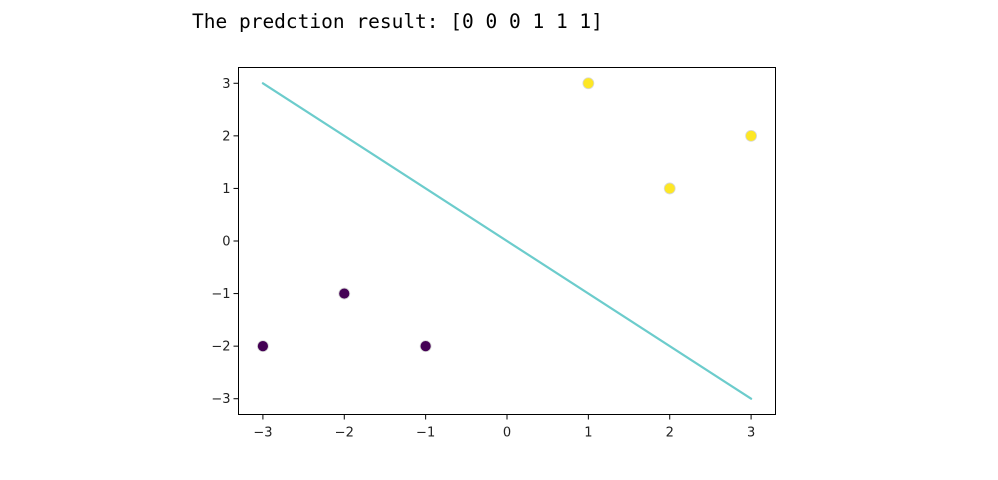 The height and width of the screenshot is (480, 998). I want to click on y-axis-ticks: −3 −2 −1 0 1 2 3, so click(225, 242).